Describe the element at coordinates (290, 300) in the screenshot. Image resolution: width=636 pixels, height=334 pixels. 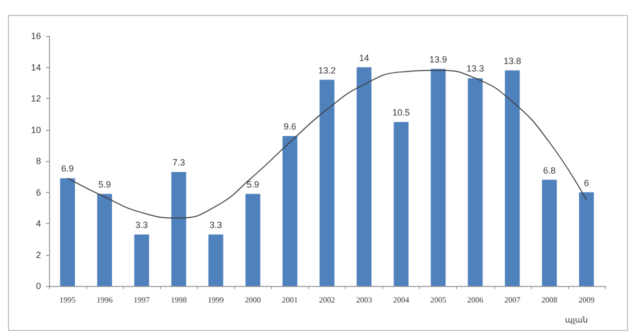
I see `x-tick-label: 2001` at that location.